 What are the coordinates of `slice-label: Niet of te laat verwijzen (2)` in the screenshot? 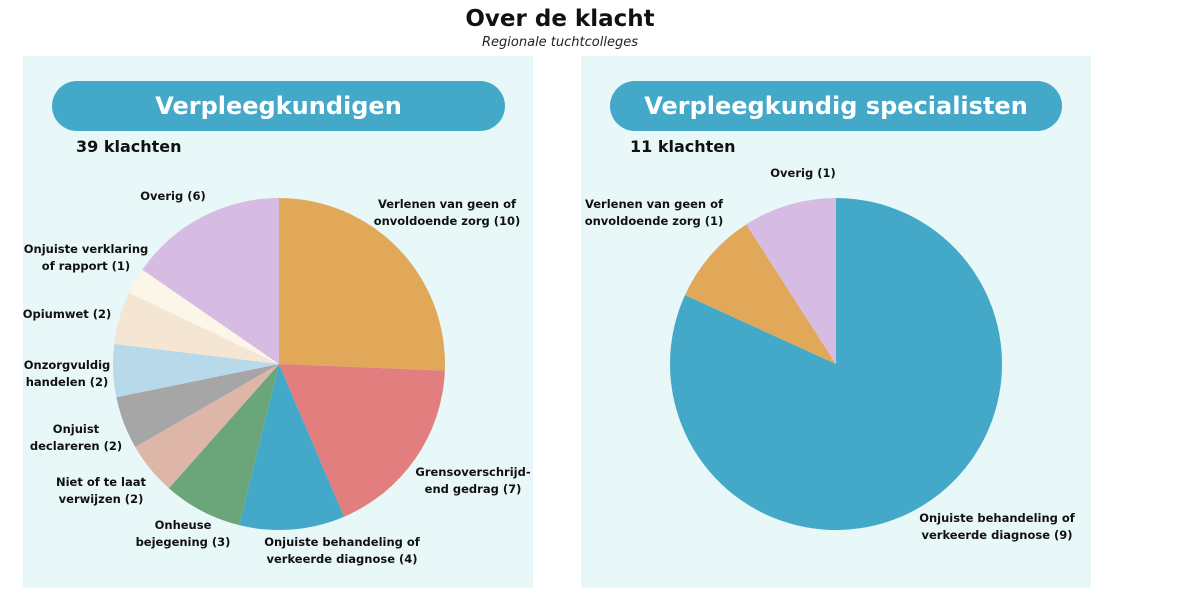 It's located at (101, 490).